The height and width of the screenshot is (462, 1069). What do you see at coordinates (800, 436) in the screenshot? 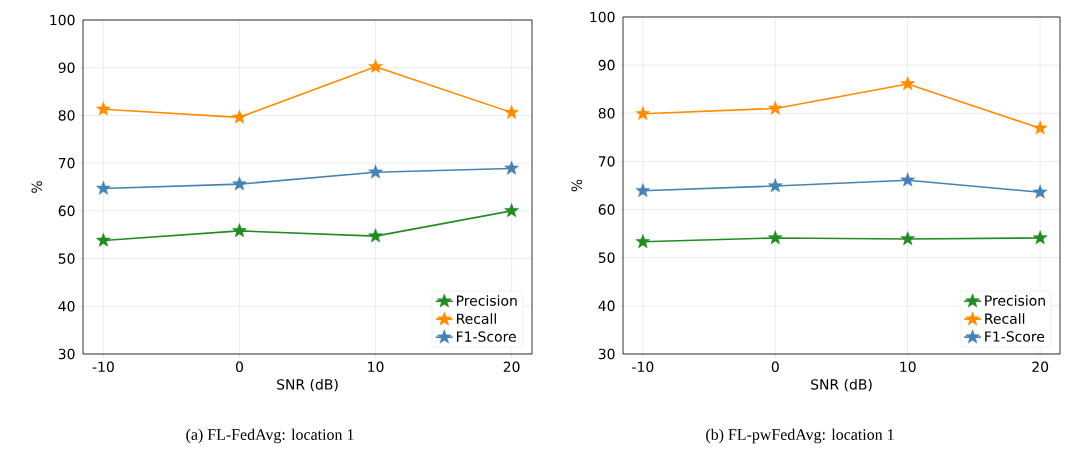
I see `text: (b) FL-pwFedAvg: location 1` at bounding box center [800, 436].